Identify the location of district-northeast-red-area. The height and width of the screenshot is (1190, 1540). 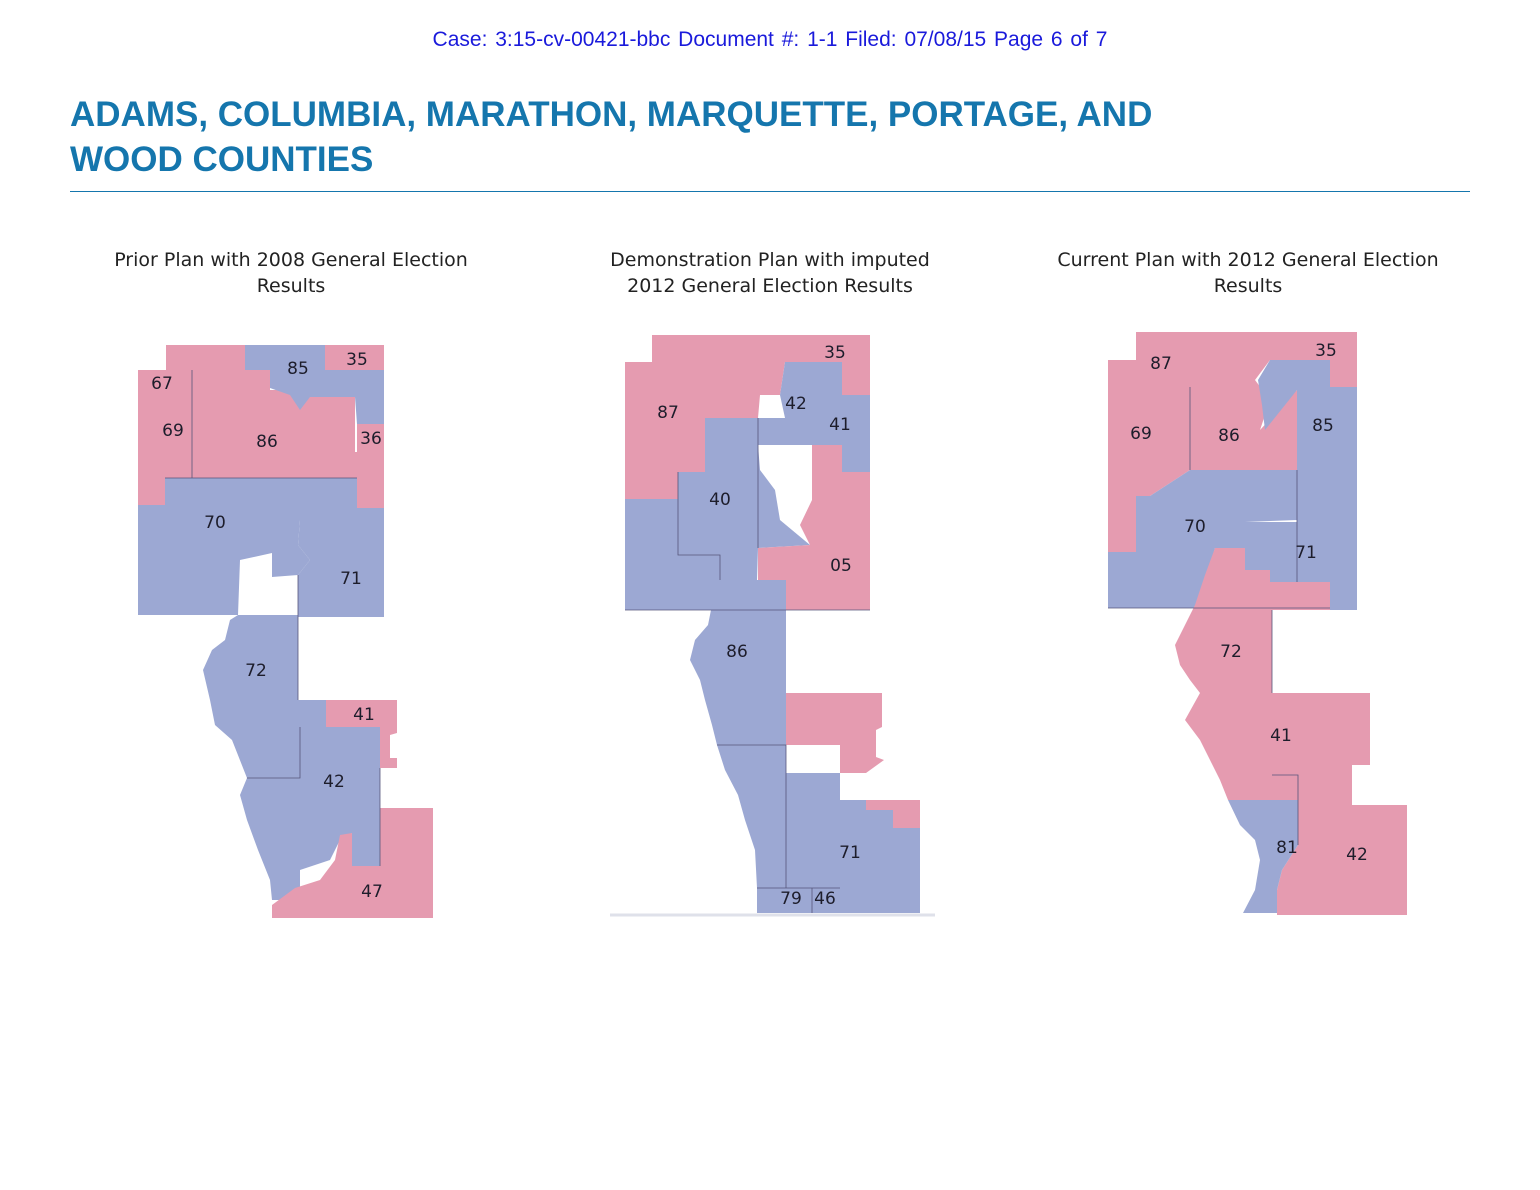
(835, 733).